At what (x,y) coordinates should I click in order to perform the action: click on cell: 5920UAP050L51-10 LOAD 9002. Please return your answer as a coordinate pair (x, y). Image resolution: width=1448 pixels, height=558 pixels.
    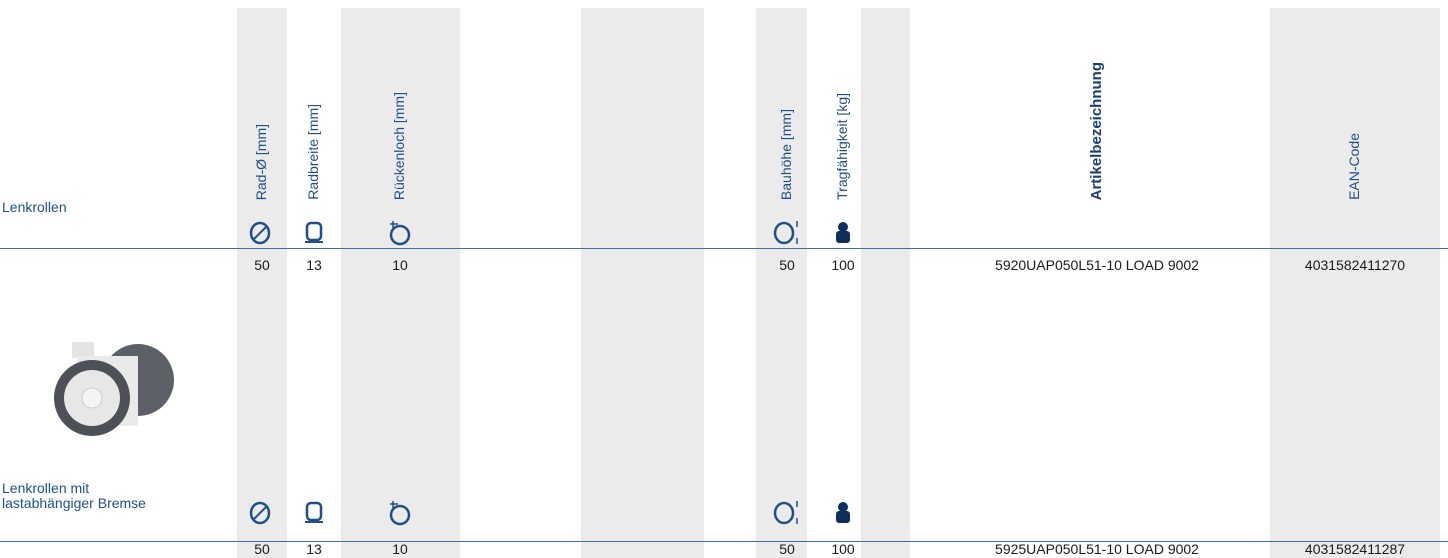
    Looking at the image, I should click on (1097, 265).